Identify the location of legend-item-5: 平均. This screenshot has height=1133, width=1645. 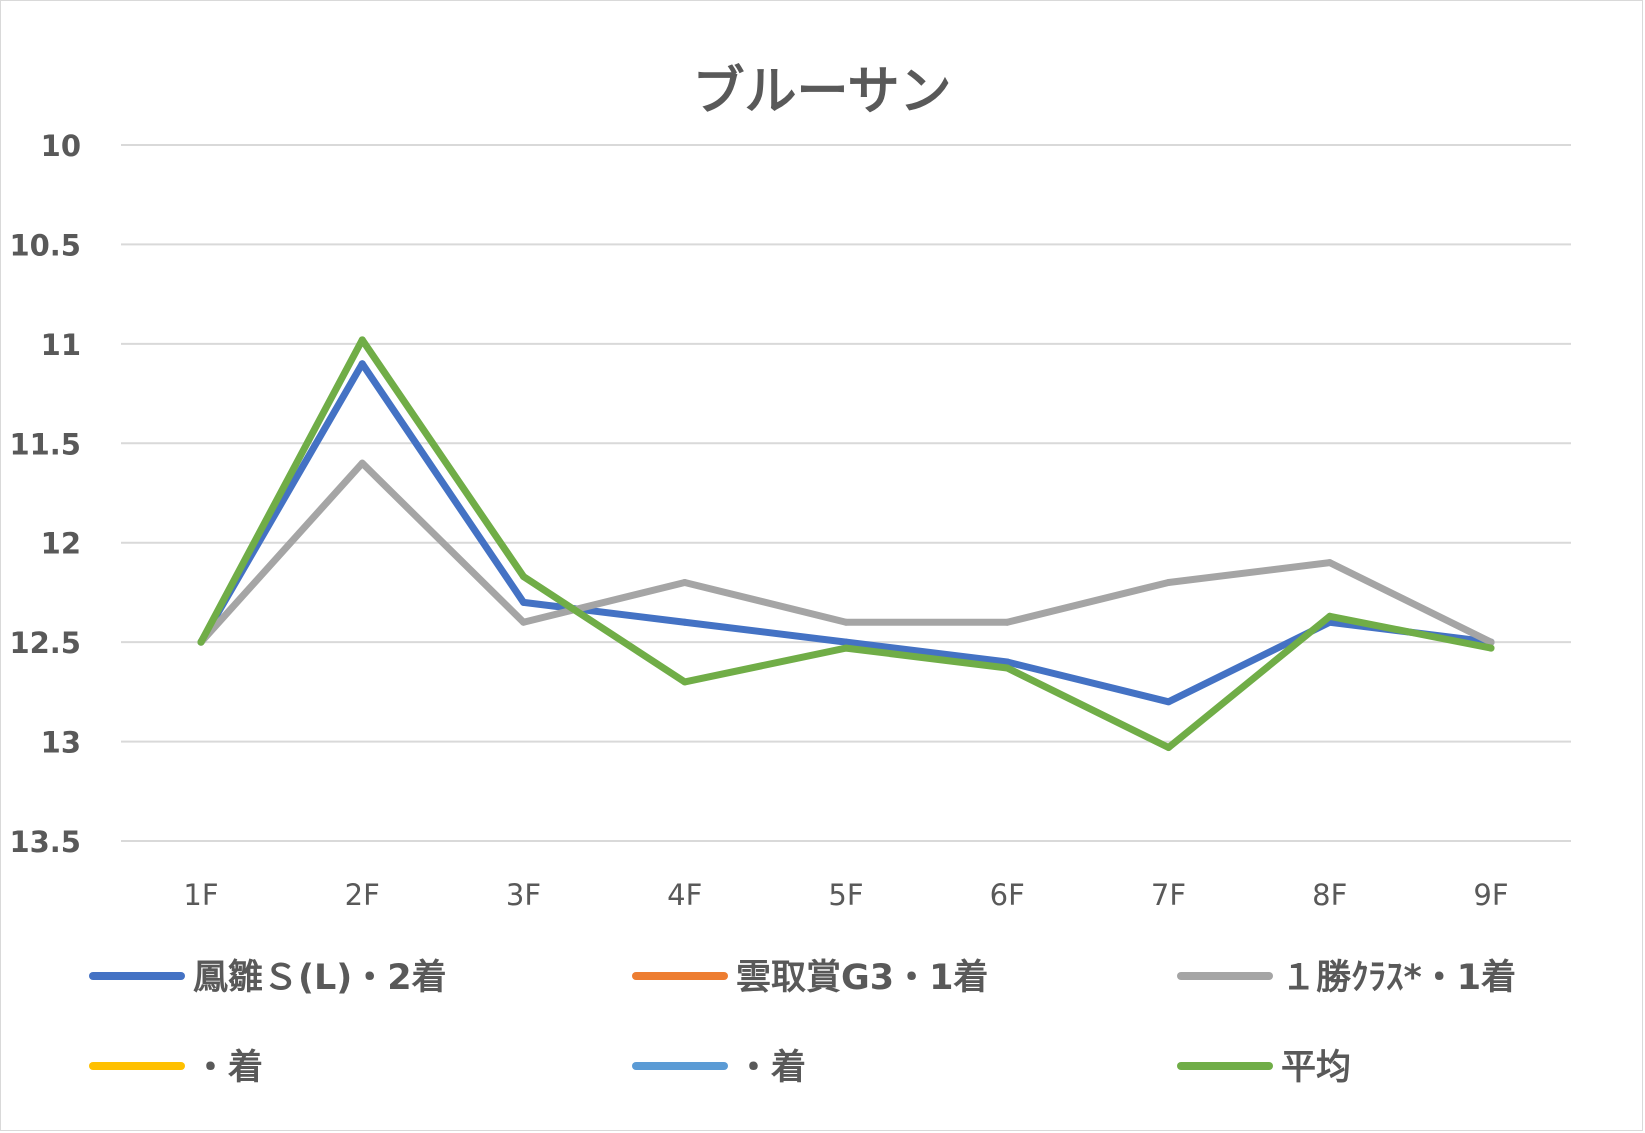
(1264, 1068).